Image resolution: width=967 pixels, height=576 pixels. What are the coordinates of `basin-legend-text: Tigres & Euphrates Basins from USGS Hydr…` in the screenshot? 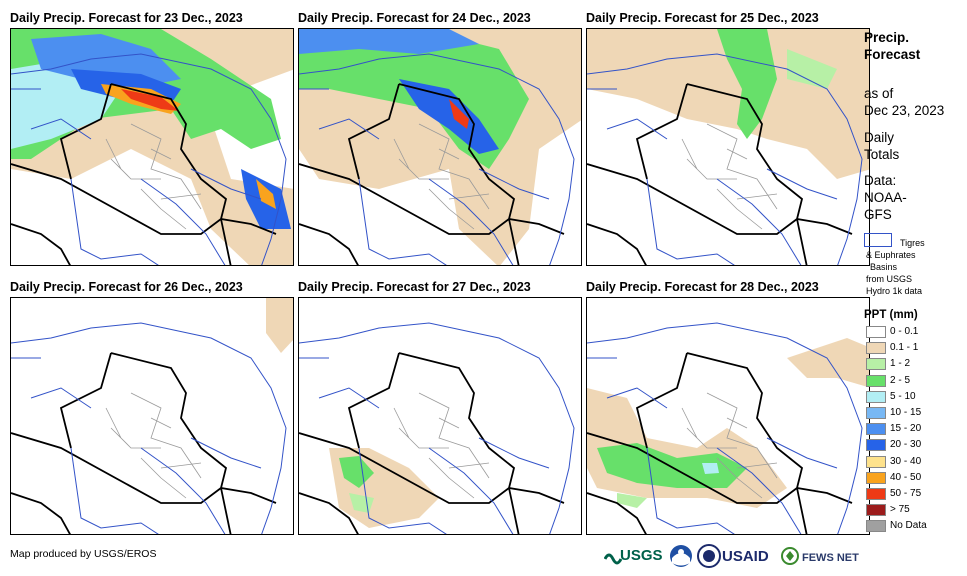 It's located at (916, 267).